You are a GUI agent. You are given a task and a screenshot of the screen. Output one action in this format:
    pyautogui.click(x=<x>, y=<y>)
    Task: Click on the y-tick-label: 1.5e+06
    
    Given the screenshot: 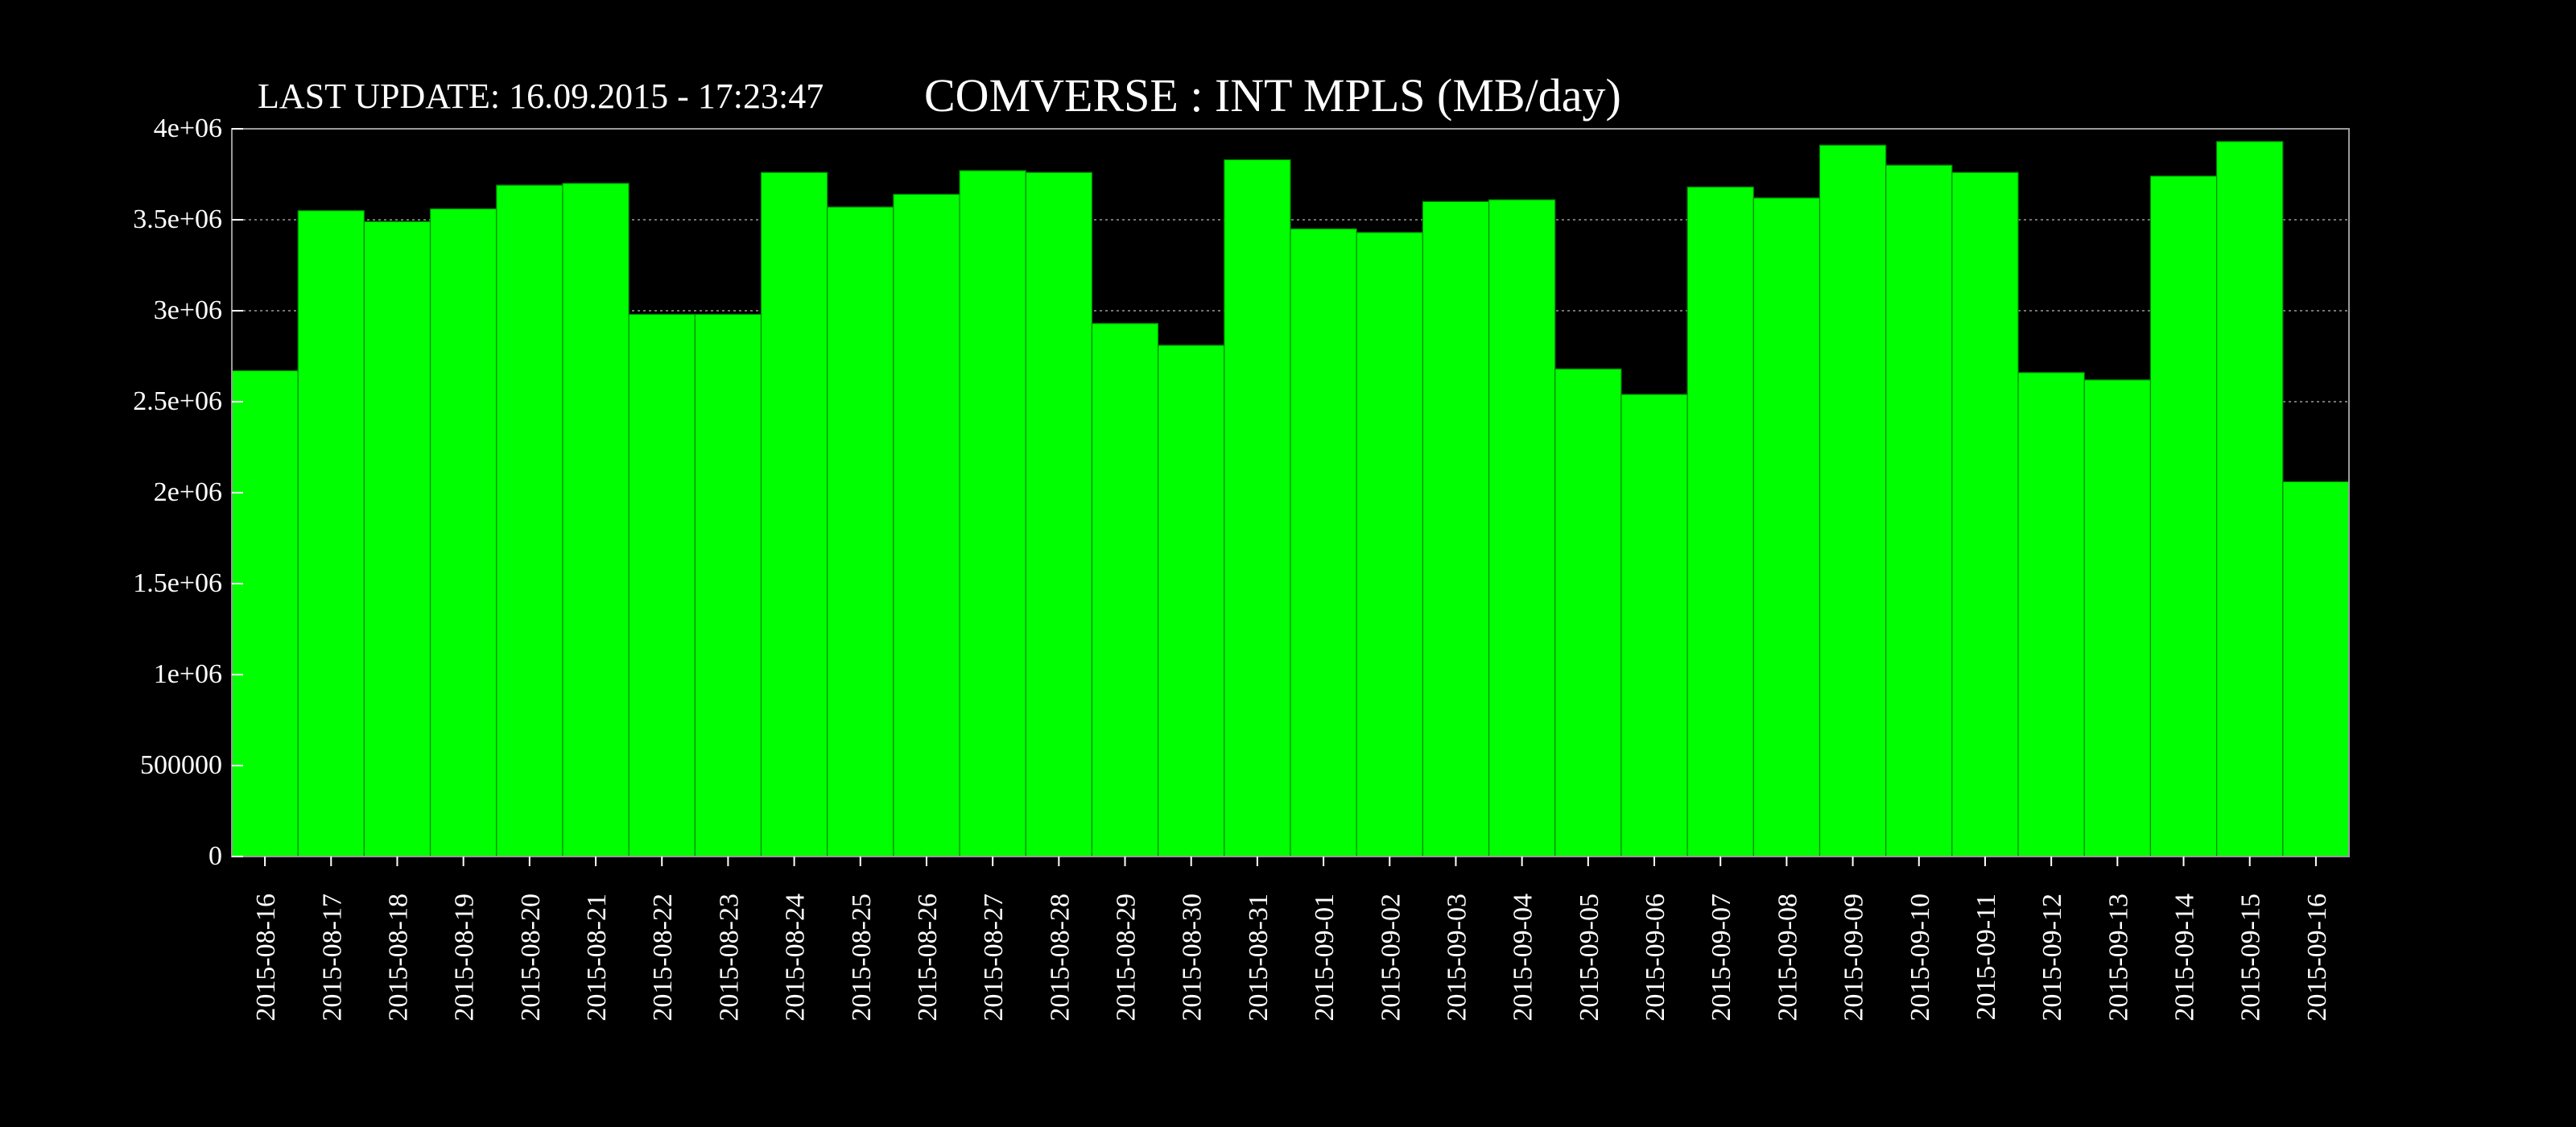 What is the action you would take?
    pyautogui.click(x=177, y=583)
    